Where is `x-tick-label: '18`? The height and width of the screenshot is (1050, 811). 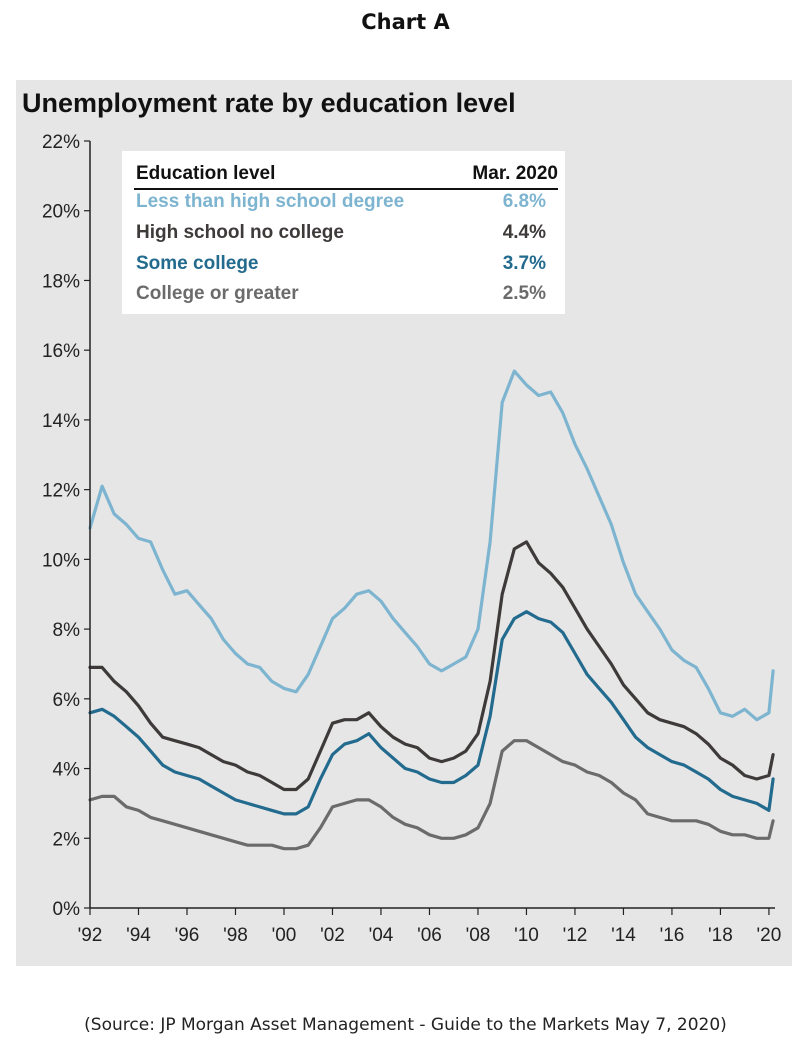 x-tick-label: '18 is located at coordinates (720, 935).